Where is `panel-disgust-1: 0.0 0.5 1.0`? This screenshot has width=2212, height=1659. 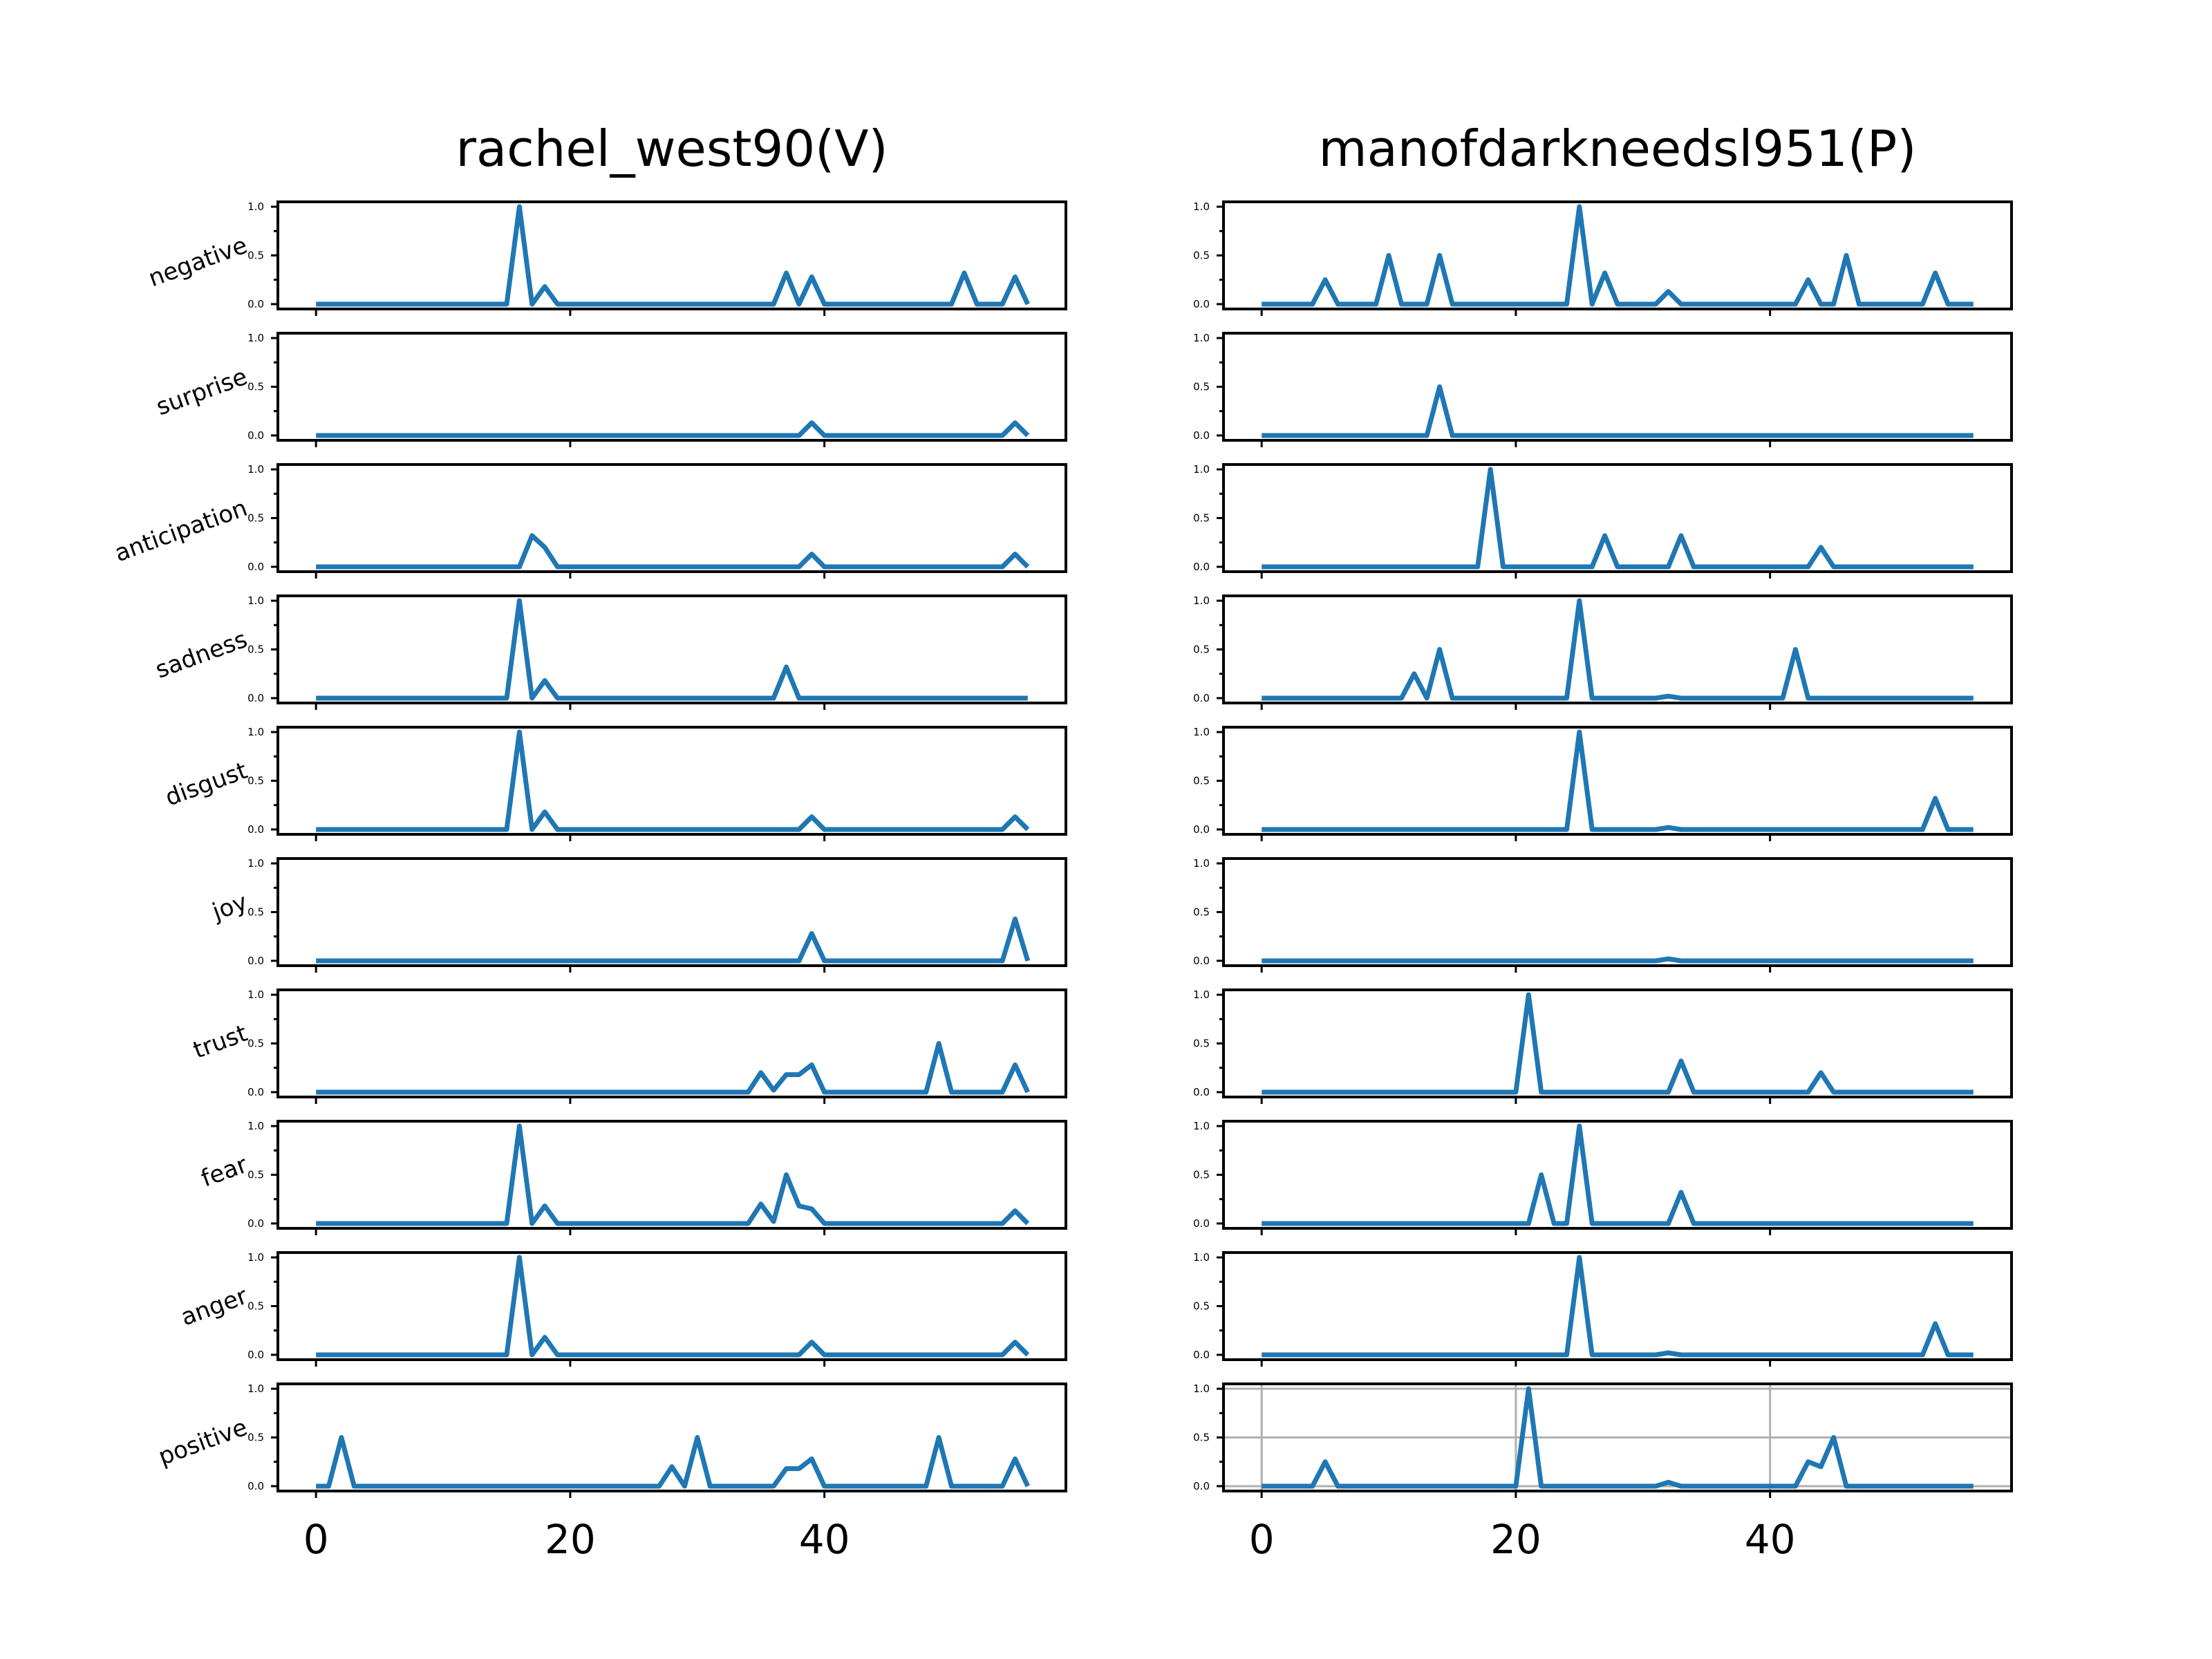
panel-disgust-1: 0.0 0.5 1.0 is located at coordinates (1603, 784).